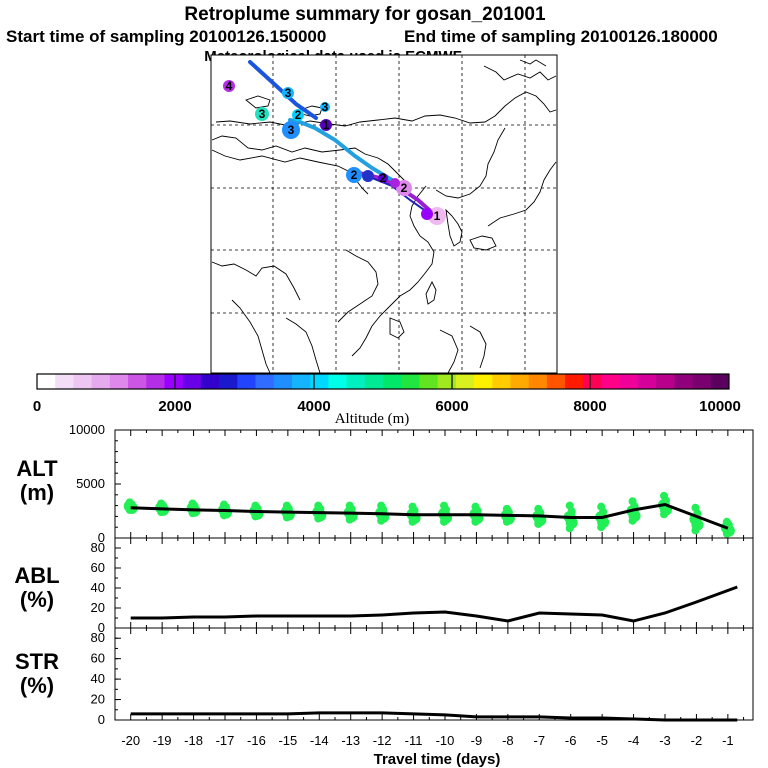  What do you see at coordinates (540, 740) in the screenshot?
I see `x-tick-label: -7` at bounding box center [540, 740].